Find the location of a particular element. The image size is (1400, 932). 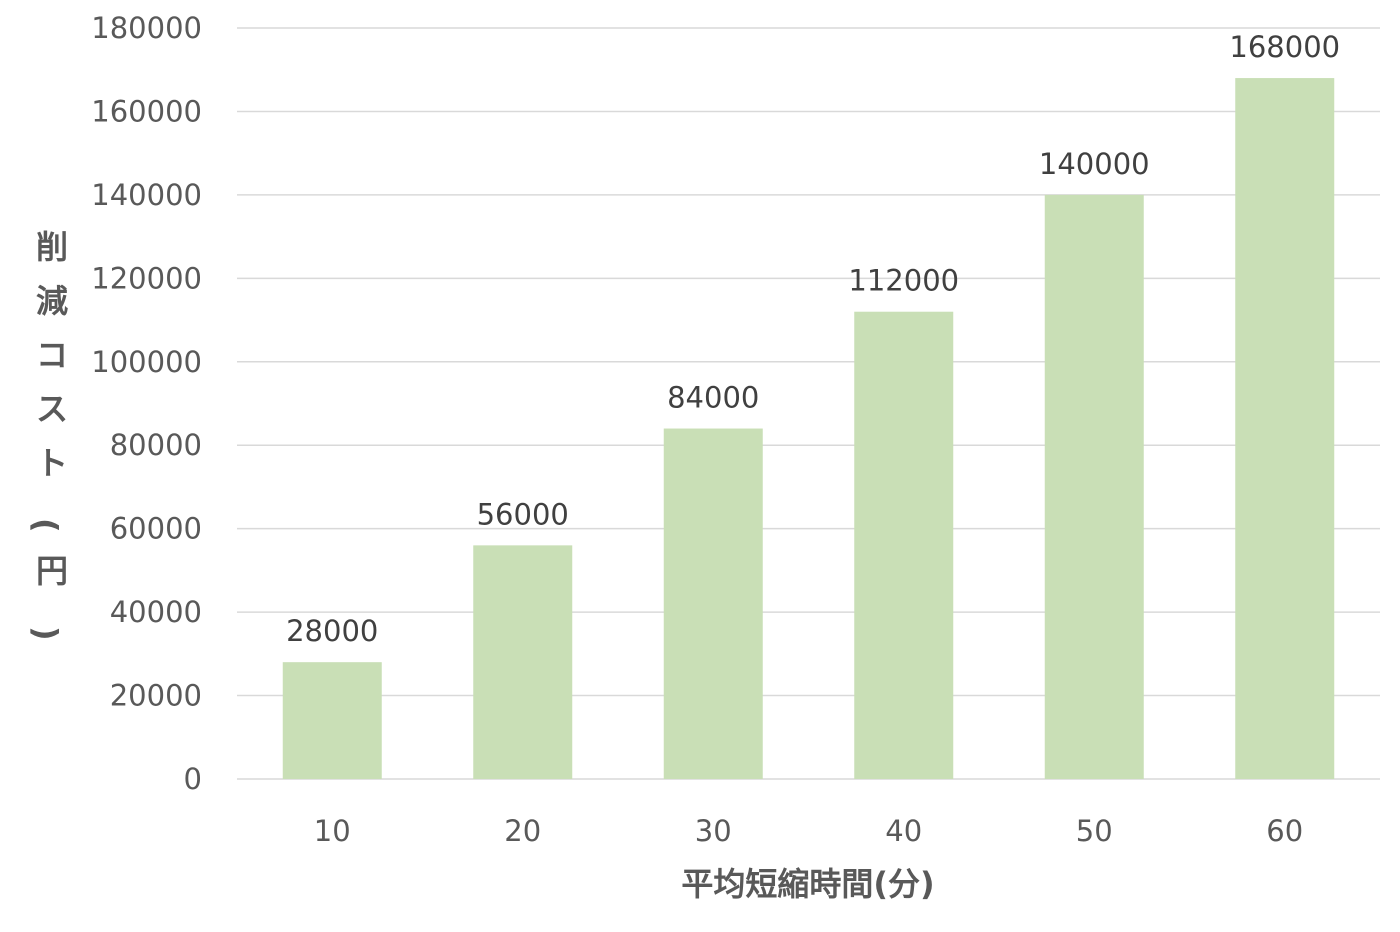

y-tick-label: 160000 is located at coordinates (146, 111).